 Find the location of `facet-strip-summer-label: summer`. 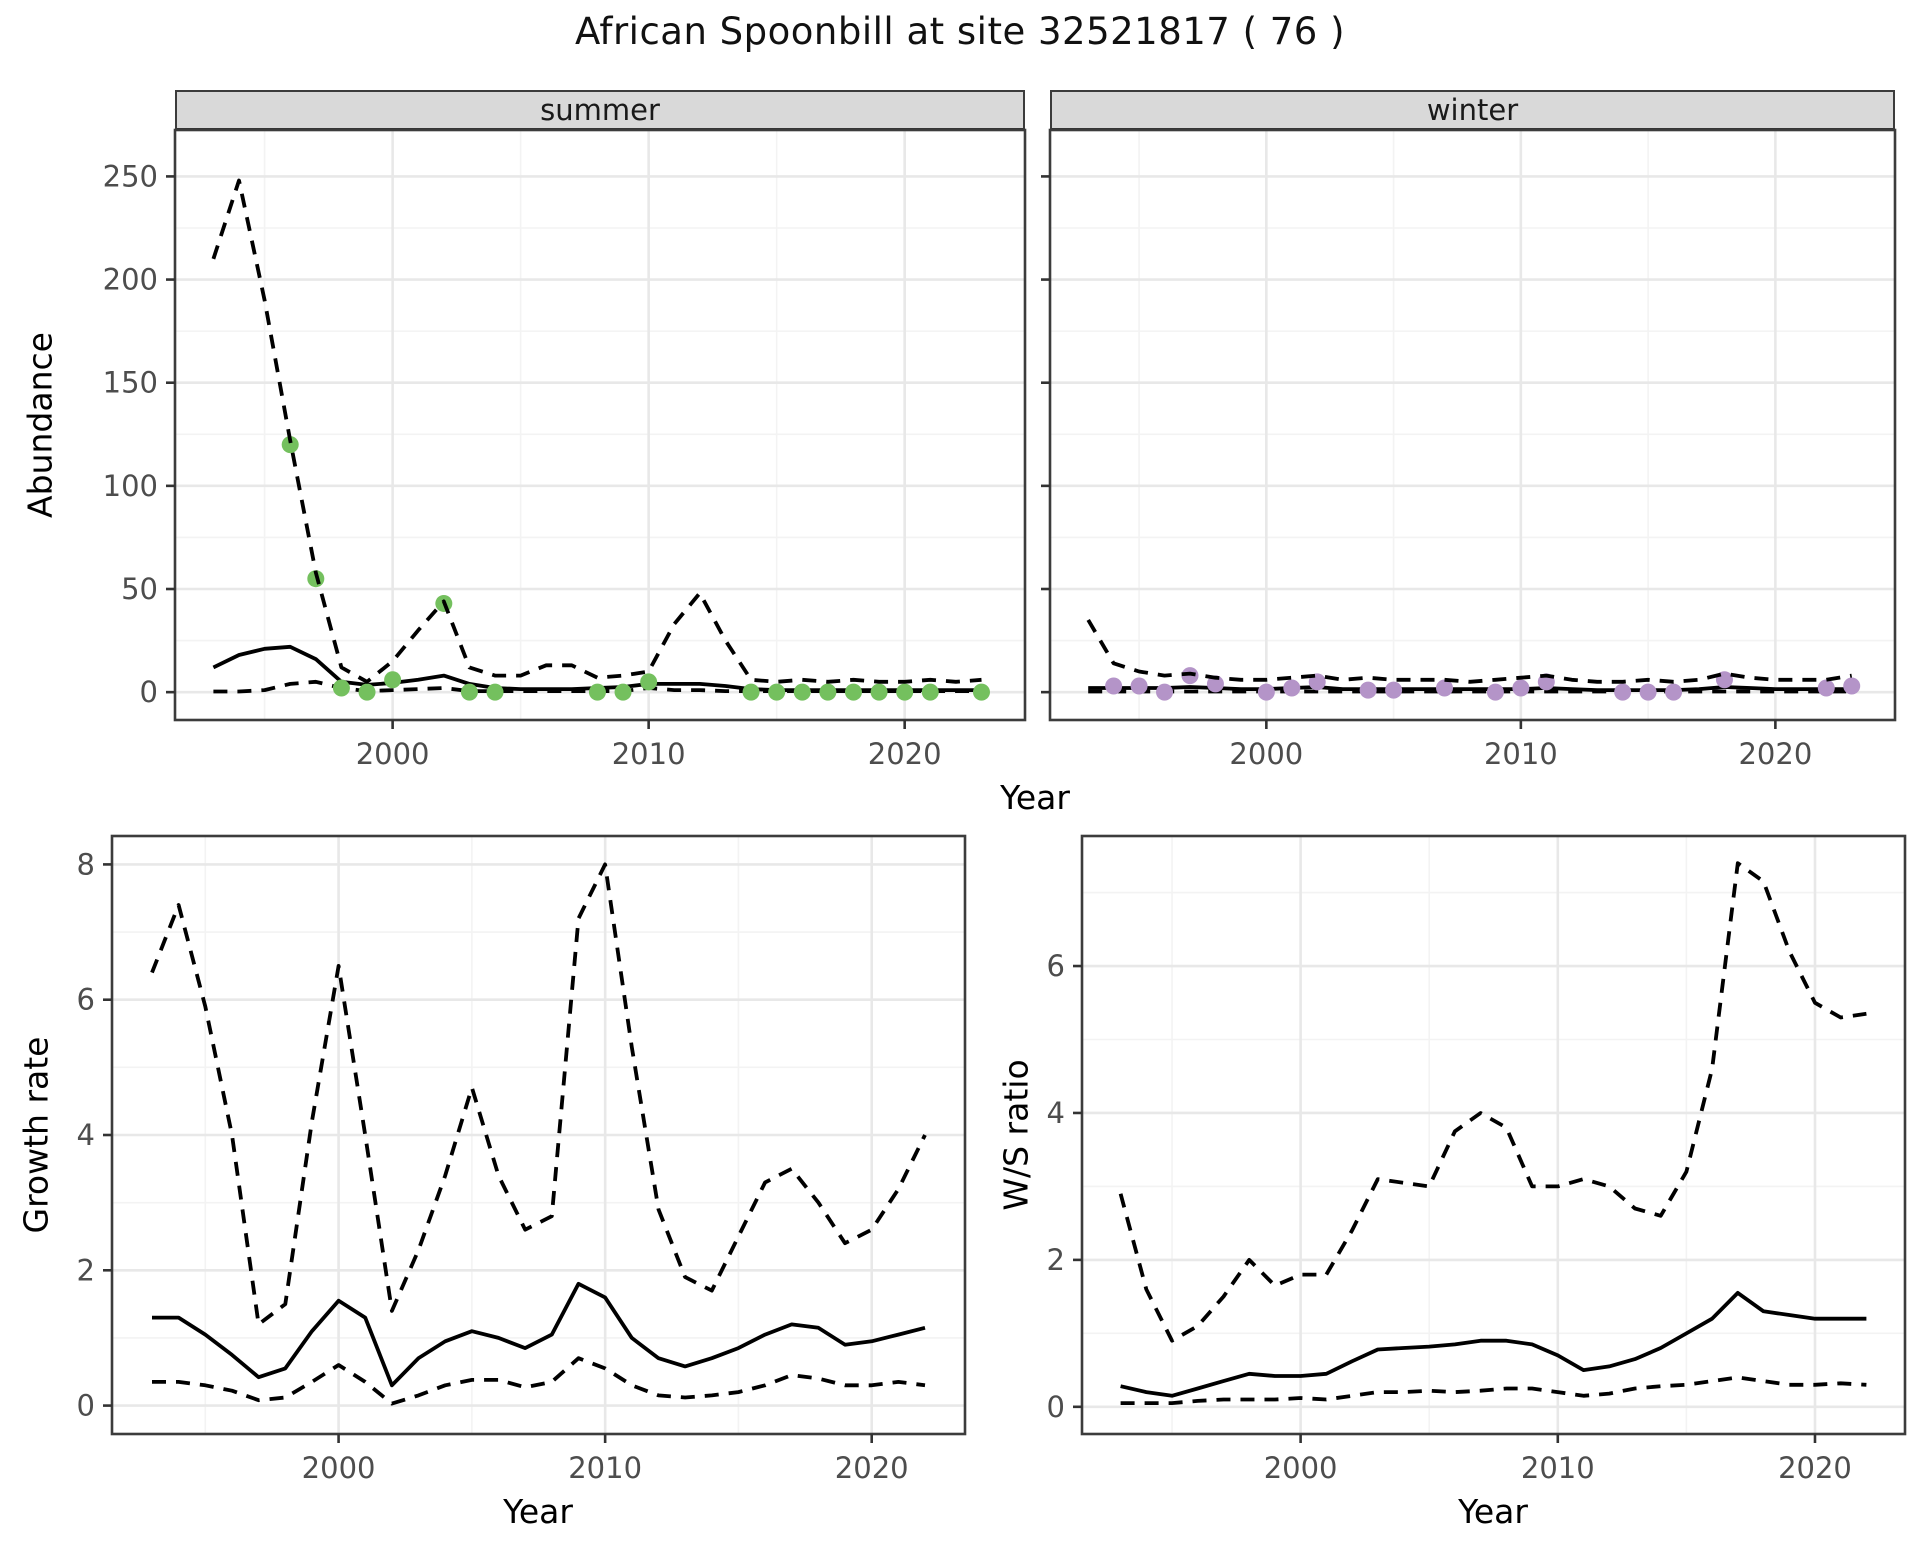

facet-strip-summer-label: summer is located at coordinates (600, 110).